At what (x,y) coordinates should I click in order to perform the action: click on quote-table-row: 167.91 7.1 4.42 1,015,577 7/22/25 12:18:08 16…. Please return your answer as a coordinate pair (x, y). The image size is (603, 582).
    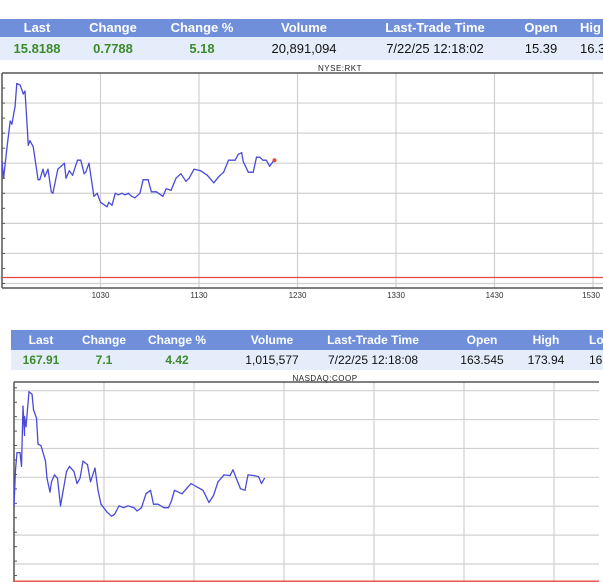
    Looking at the image, I should click on (307, 360).